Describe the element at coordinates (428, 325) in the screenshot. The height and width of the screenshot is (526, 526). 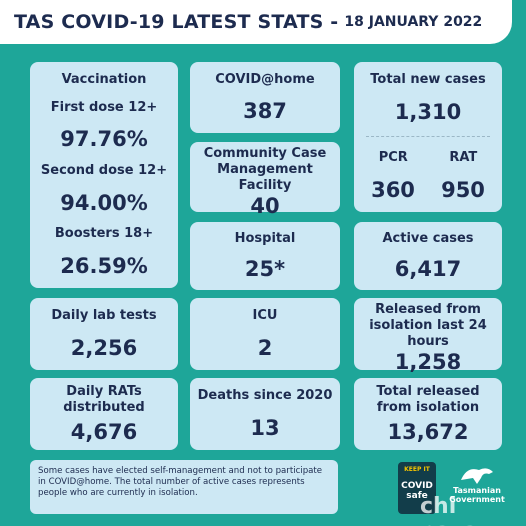
I see `panel-label: Released from isolation last 24 hours` at that location.